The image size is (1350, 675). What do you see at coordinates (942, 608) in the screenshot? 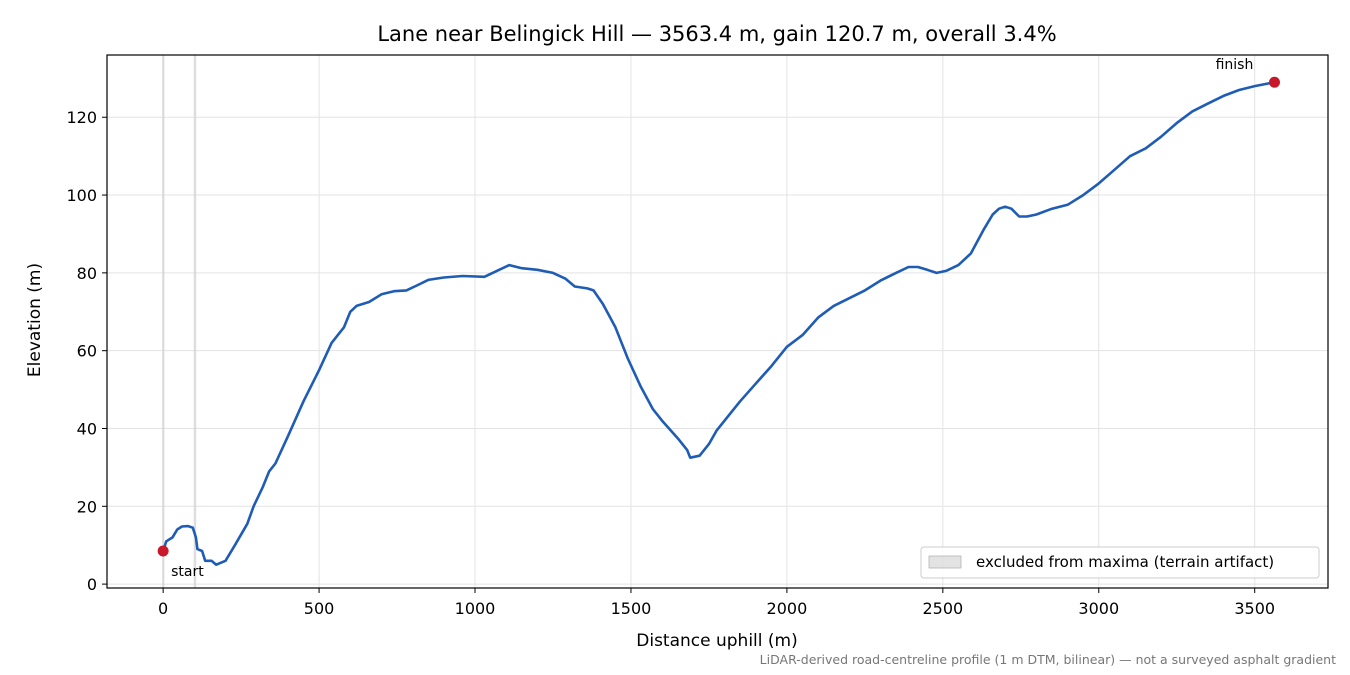
I see `x-tick-label: 2500` at bounding box center [942, 608].